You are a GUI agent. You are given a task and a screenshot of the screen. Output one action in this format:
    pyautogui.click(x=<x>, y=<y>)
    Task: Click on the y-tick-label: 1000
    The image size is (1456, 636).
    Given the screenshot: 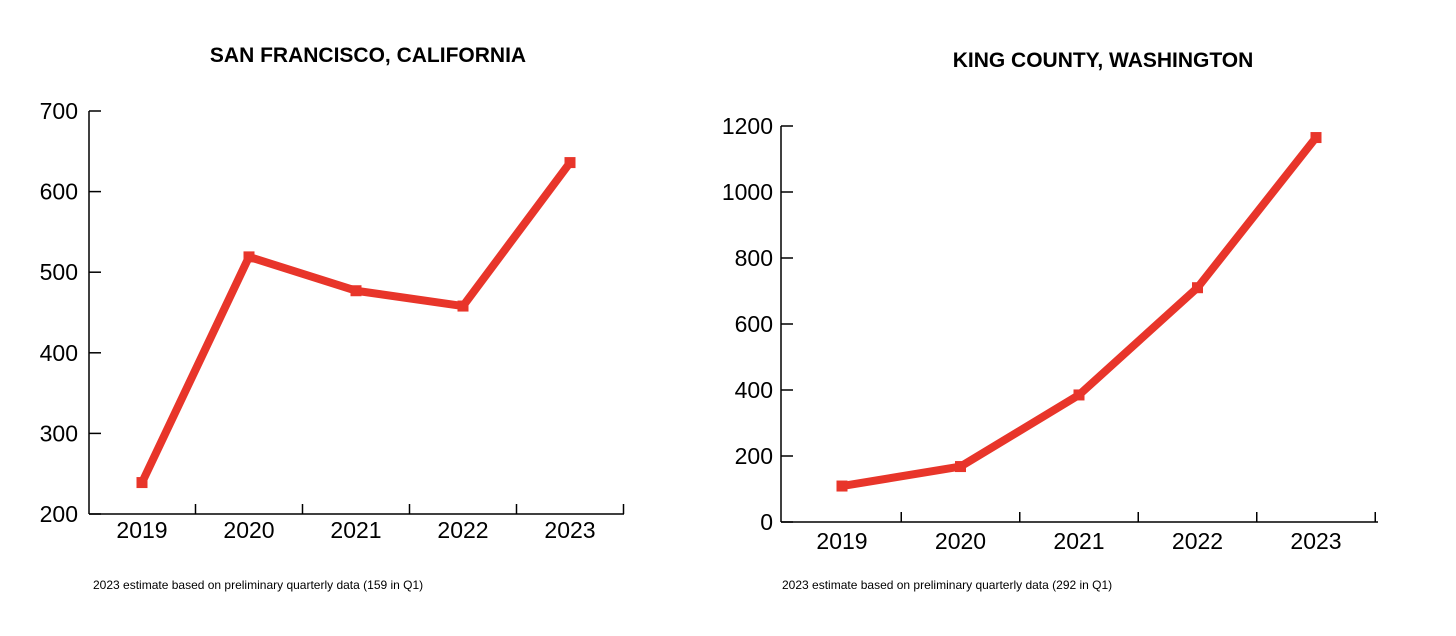 What is the action you would take?
    pyautogui.click(x=747, y=192)
    